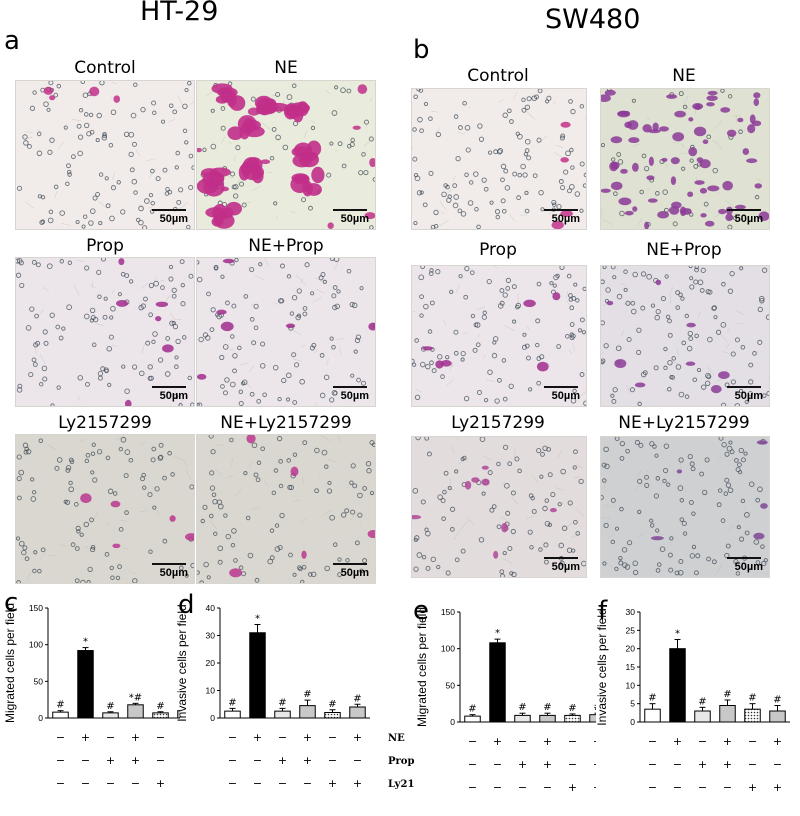 The image size is (800, 816). What do you see at coordinates (498, 250) in the screenshot?
I see `label-sw480-prop: Prop` at bounding box center [498, 250].